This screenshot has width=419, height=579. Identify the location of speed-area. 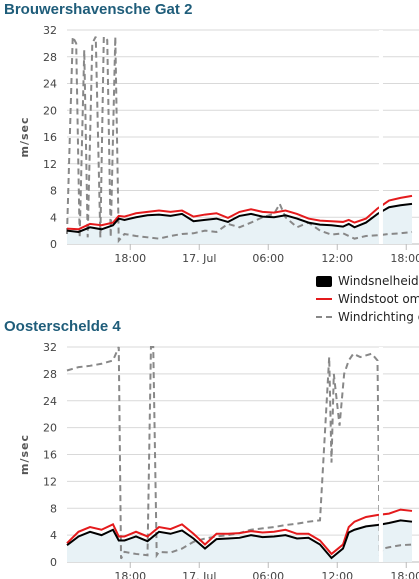
(239, 223).